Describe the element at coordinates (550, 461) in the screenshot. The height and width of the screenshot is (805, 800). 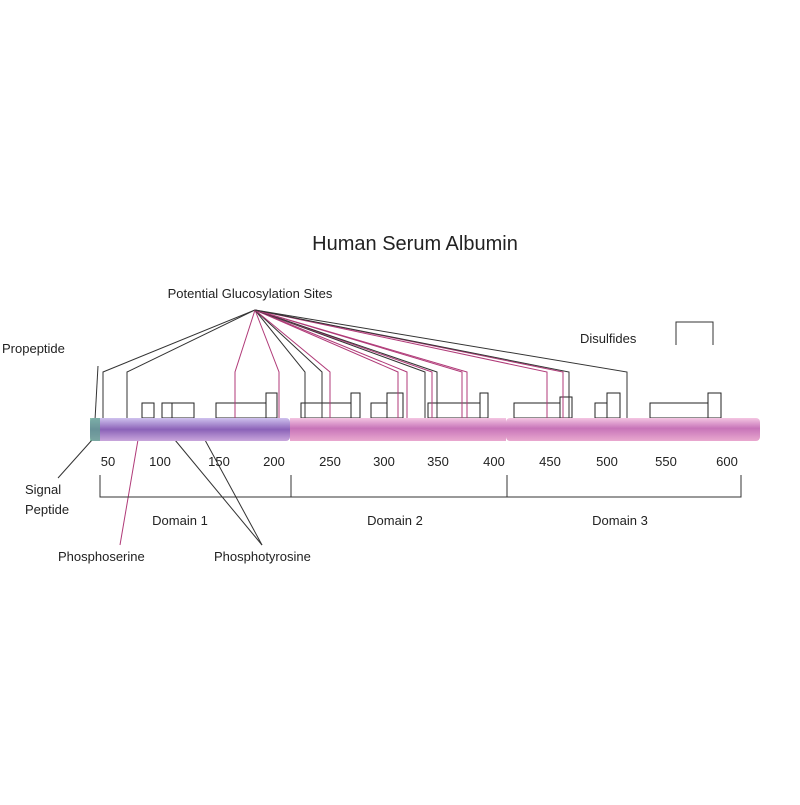
I see `position-label: 450` at that location.